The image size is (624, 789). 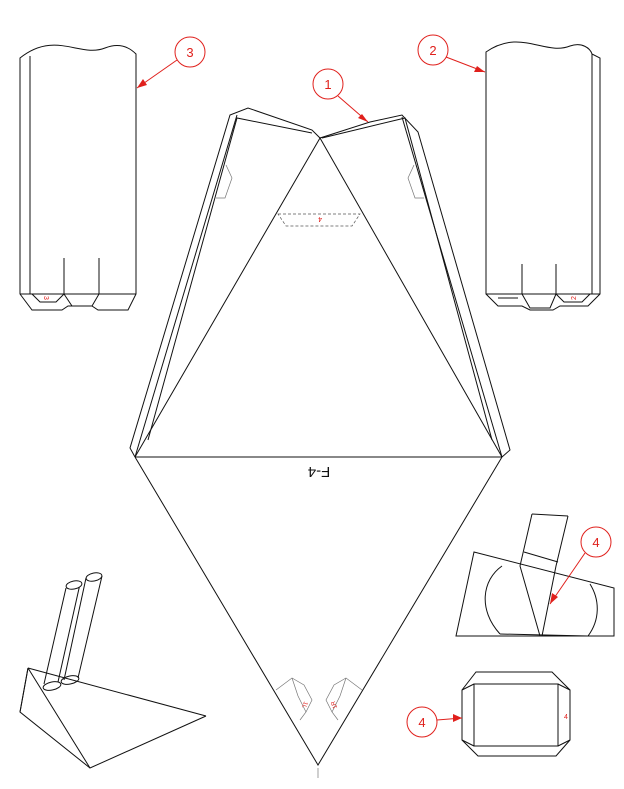 I want to click on end-view-corner-tr, so click(x=564, y=687).